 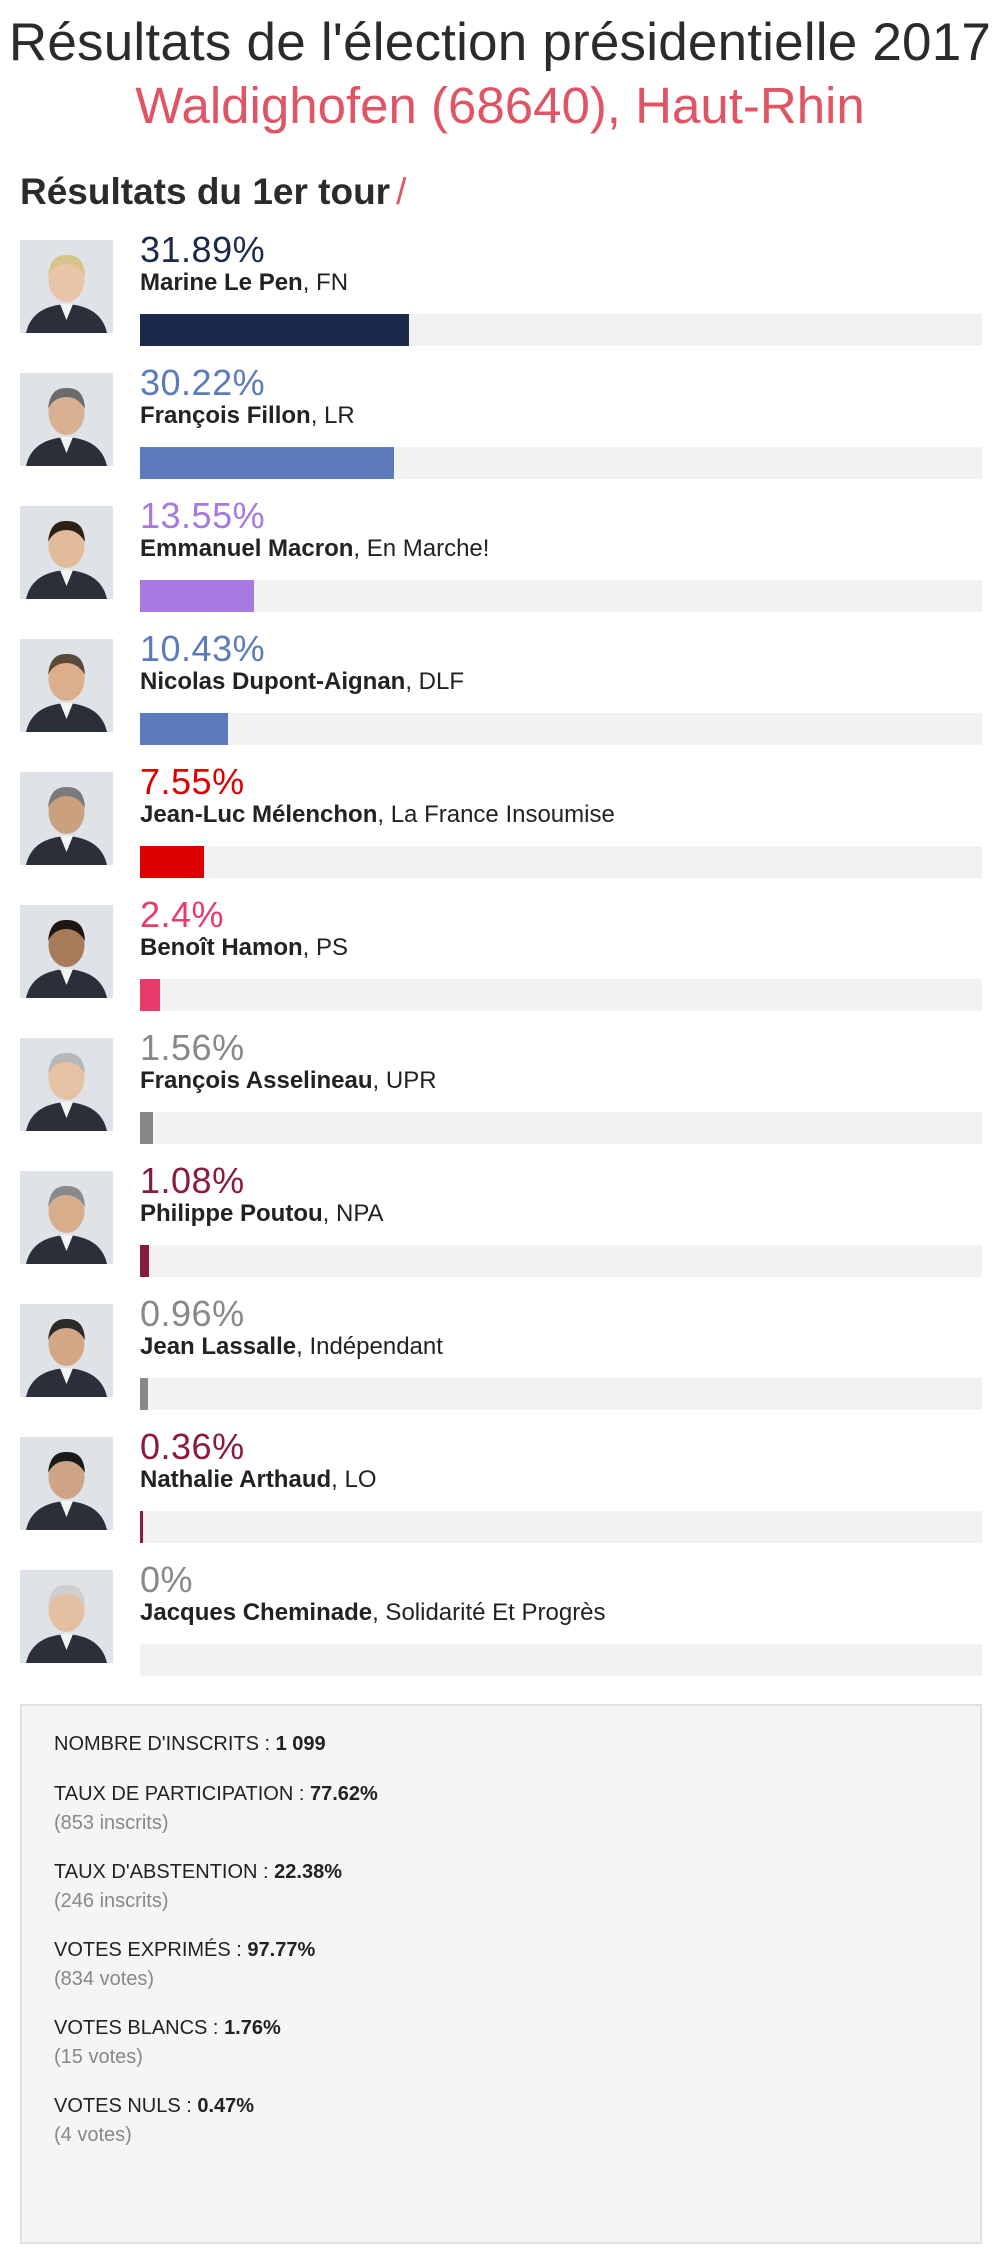 What do you see at coordinates (404, 1080) in the screenshot?
I see `candidate-party: , UPR` at bounding box center [404, 1080].